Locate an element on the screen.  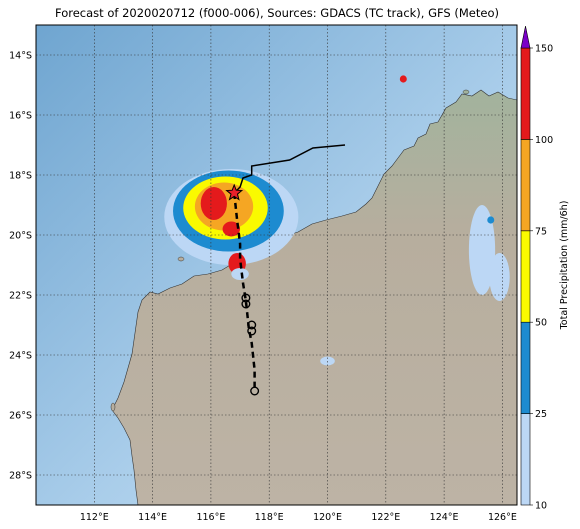
colorbar-tick-labels: 10 25 50 75 100 150 is located at coordinates (541, 278).